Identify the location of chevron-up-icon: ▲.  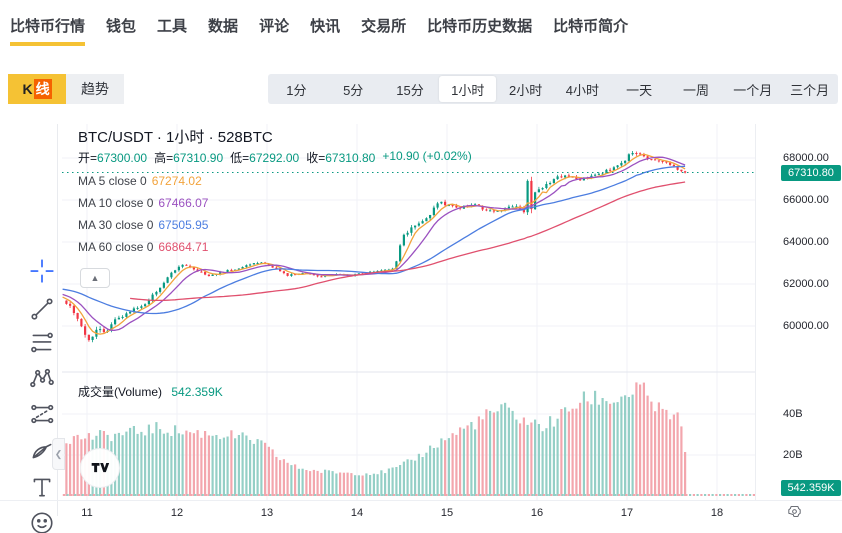
(95, 278).